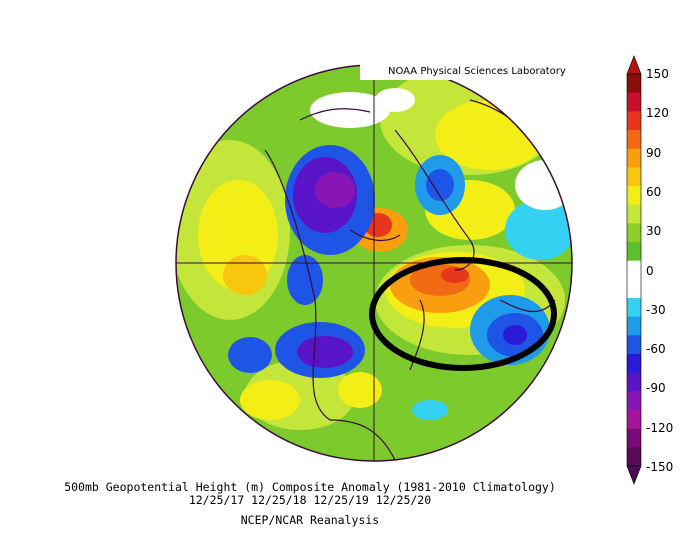  What do you see at coordinates (650, 270) in the screenshot?
I see `colorbar-tick-label: 0` at bounding box center [650, 270].